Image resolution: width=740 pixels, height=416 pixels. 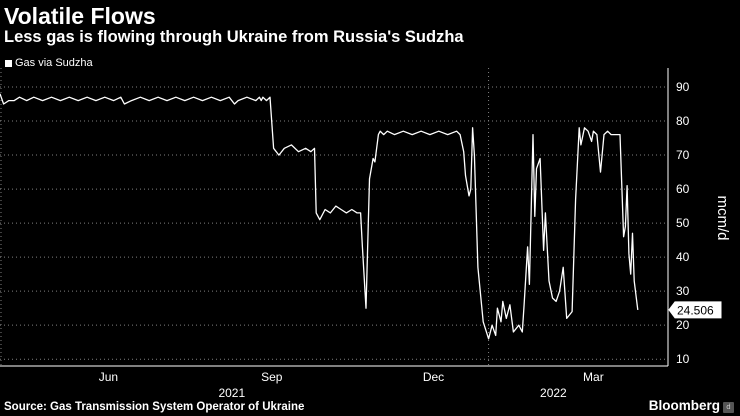 I want to click on legend: Gas via Sudzha, so click(x=49, y=63).